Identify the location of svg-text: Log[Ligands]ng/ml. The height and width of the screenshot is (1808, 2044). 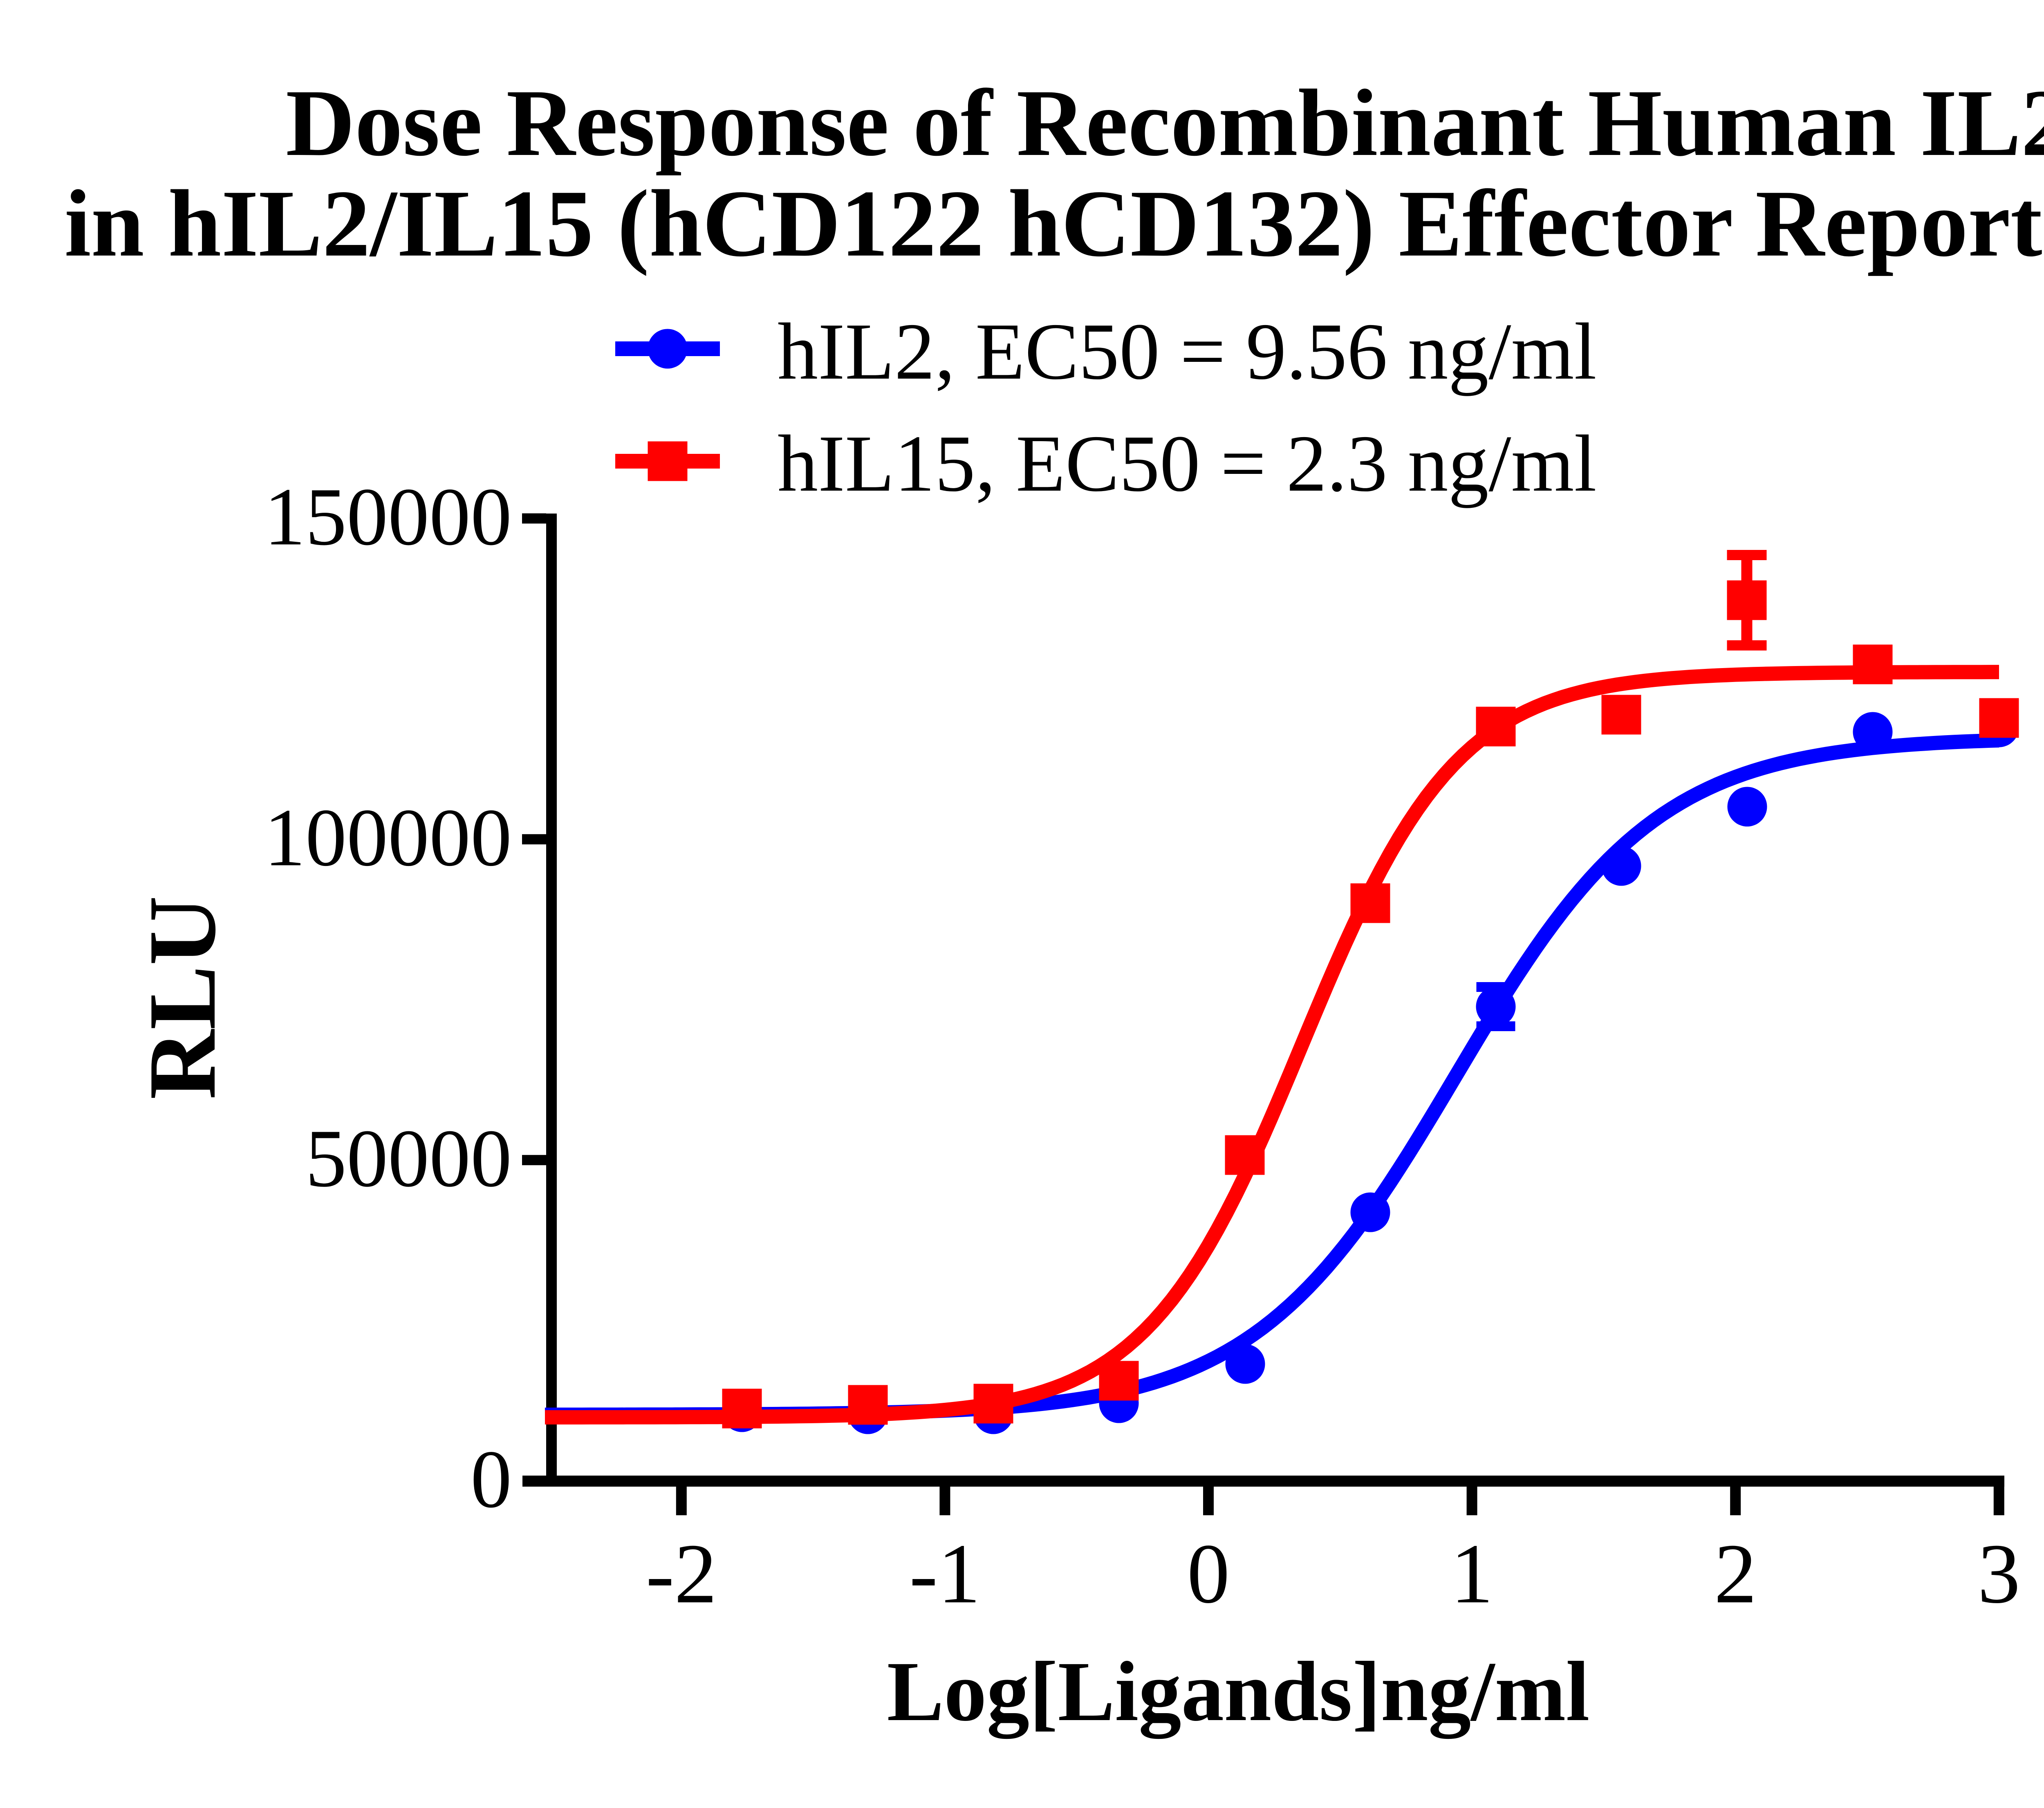
(1239, 1691).